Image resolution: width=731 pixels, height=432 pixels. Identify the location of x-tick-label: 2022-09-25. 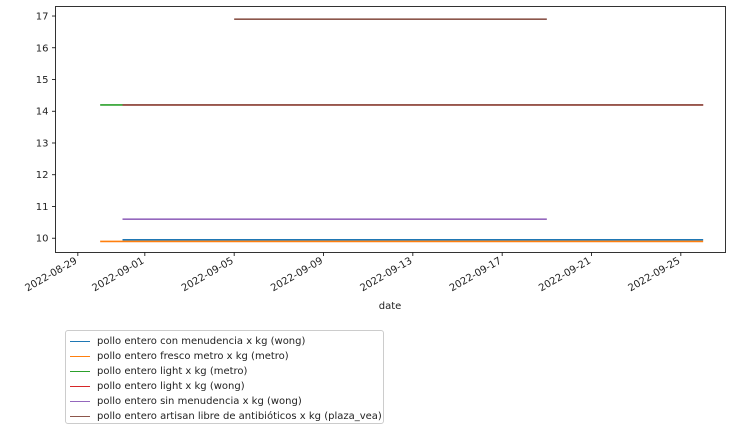
(654, 275).